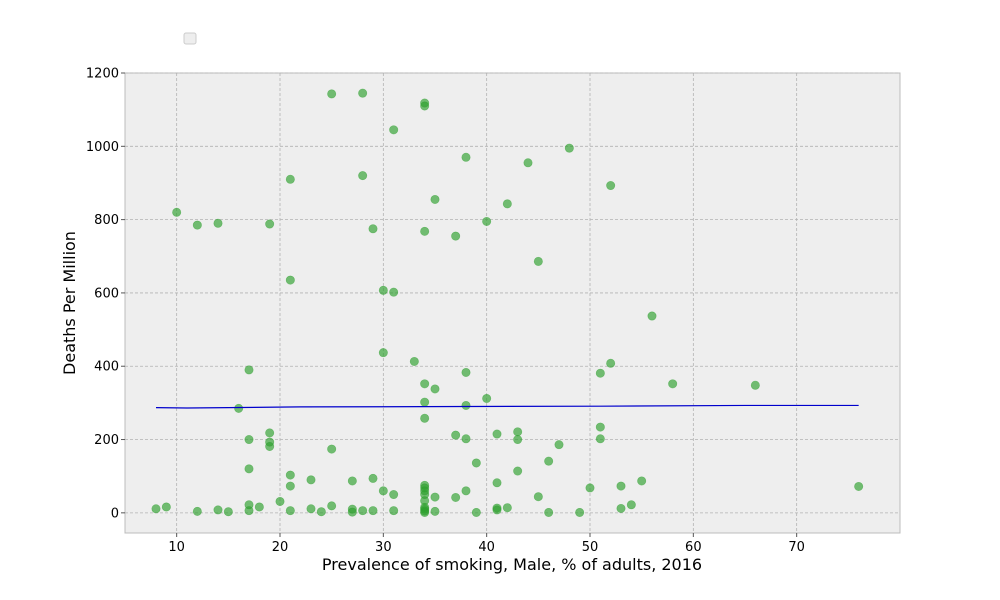  Describe the element at coordinates (486, 547) in the screenshot. I see `x-tick-label: 40` at that location.